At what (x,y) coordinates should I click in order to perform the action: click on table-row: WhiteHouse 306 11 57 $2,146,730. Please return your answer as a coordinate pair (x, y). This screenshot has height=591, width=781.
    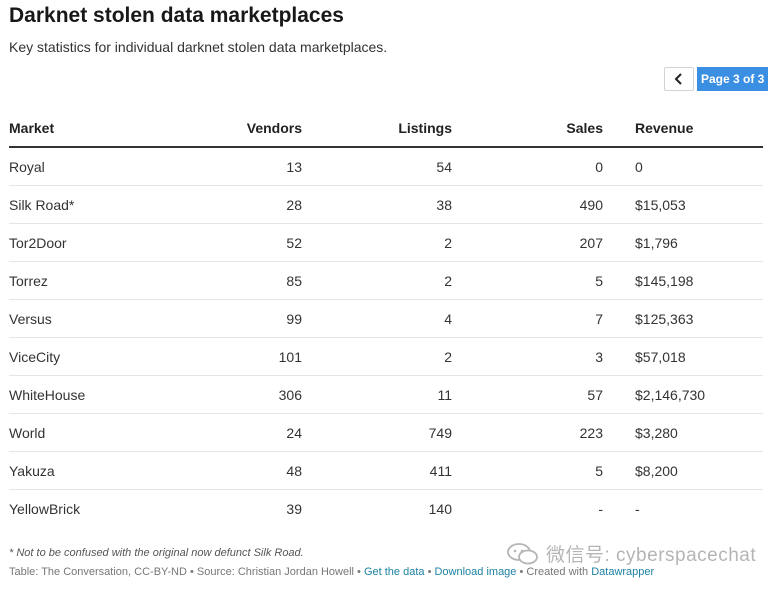
    Looking at the image, I should click on (386, 394).